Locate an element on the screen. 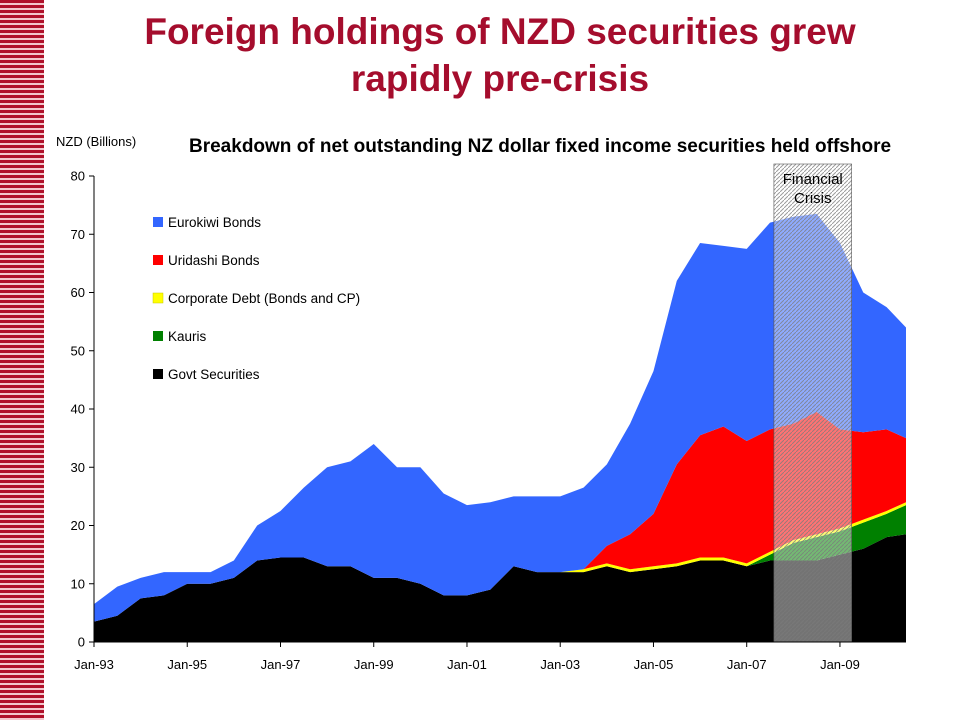 The height and width of the screenshot is (720, 960). legend-label: Govt Securities is located at coordinates (214, 374).